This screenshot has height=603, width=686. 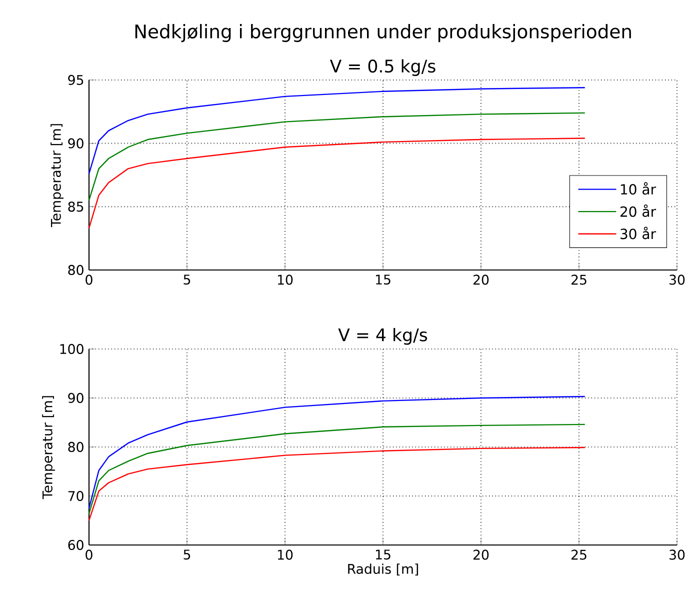 What do you see at coordinates (383, 33) in the screenshot?
I see `chart-title: Nedkjøling i berggrunnen under produksjonsperioden` at bounding box center [383, 33].